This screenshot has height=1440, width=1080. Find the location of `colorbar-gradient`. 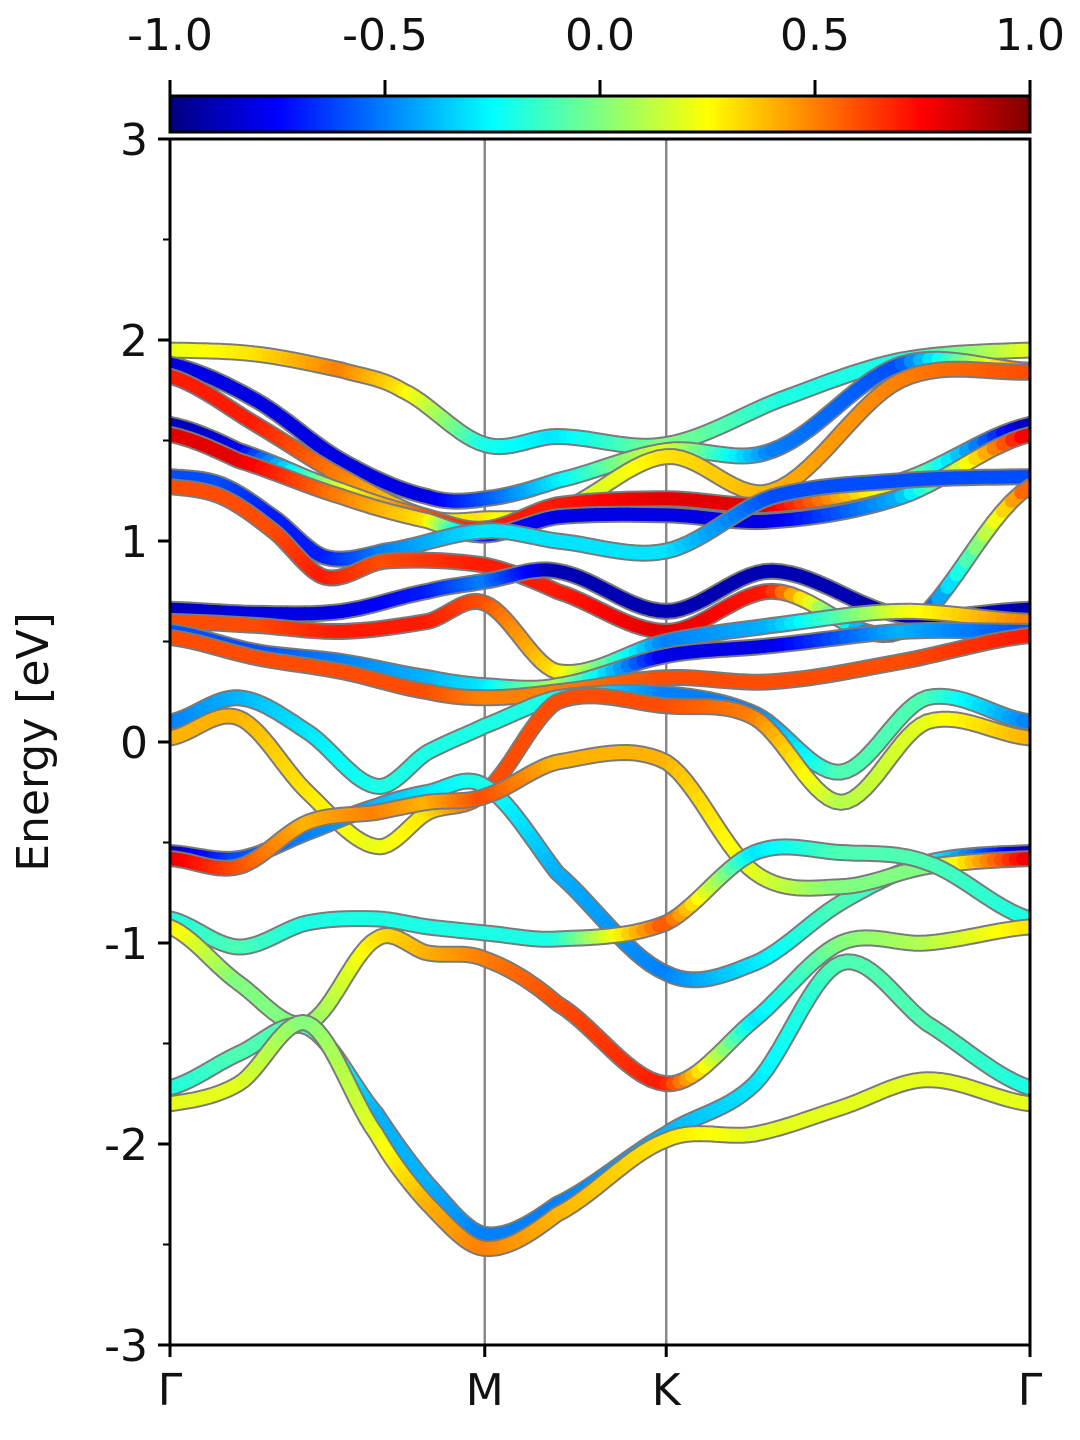

colorbar-gradient is located at coordinates (600, 114).